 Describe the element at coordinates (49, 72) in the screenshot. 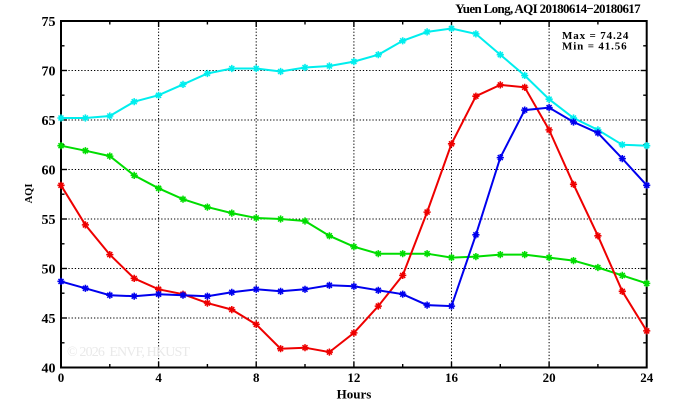

I see `svg-text: 70` at that location.